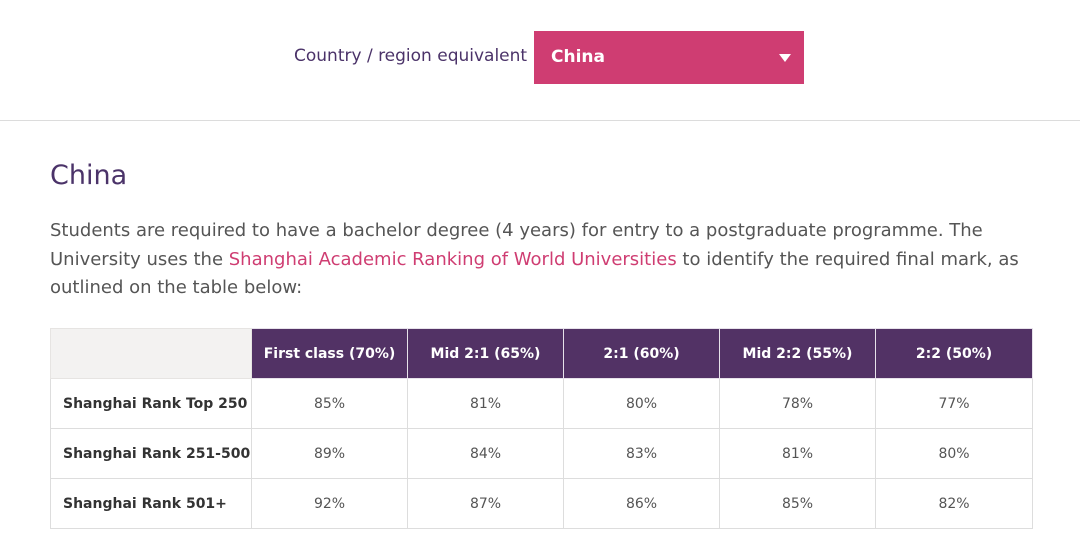 The height and width of the screenshot is (548, 1080). What do you see at coordinates (641, 453) in the screenshot?
I see `table-cell: 83%` at bounding box center [641, 453].